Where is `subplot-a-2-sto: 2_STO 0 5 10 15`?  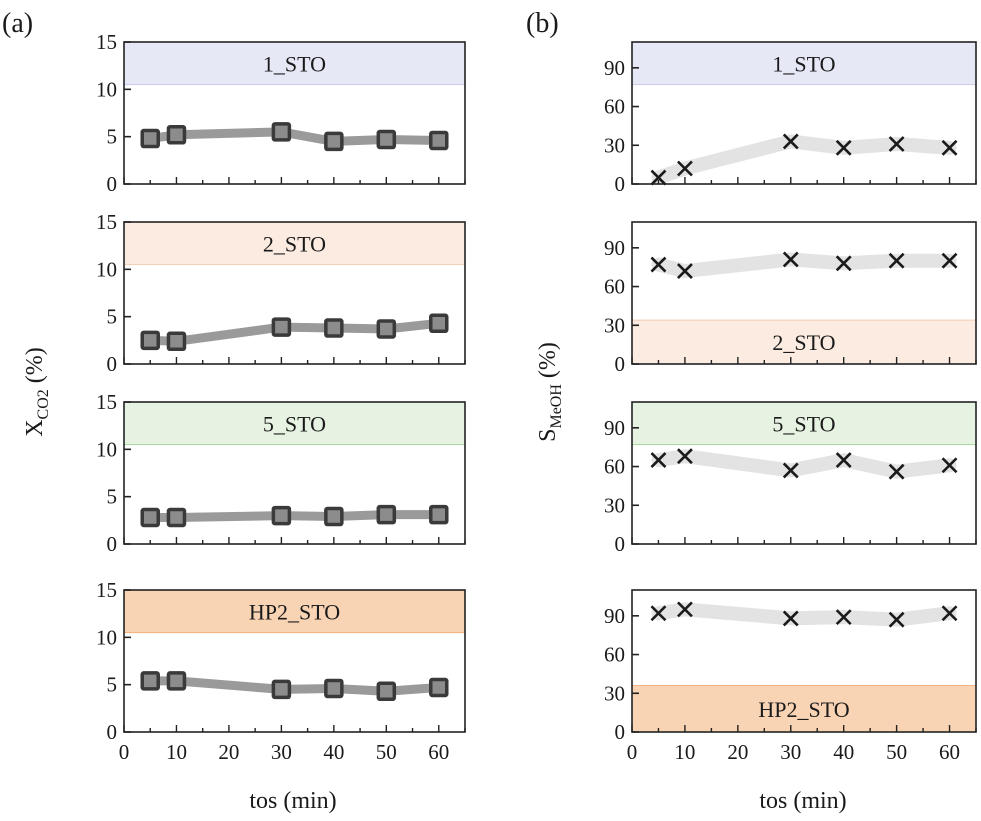 subplot-a-2-sto: 2_STO 0 5 10 15 is located at coordinates (281, 293).